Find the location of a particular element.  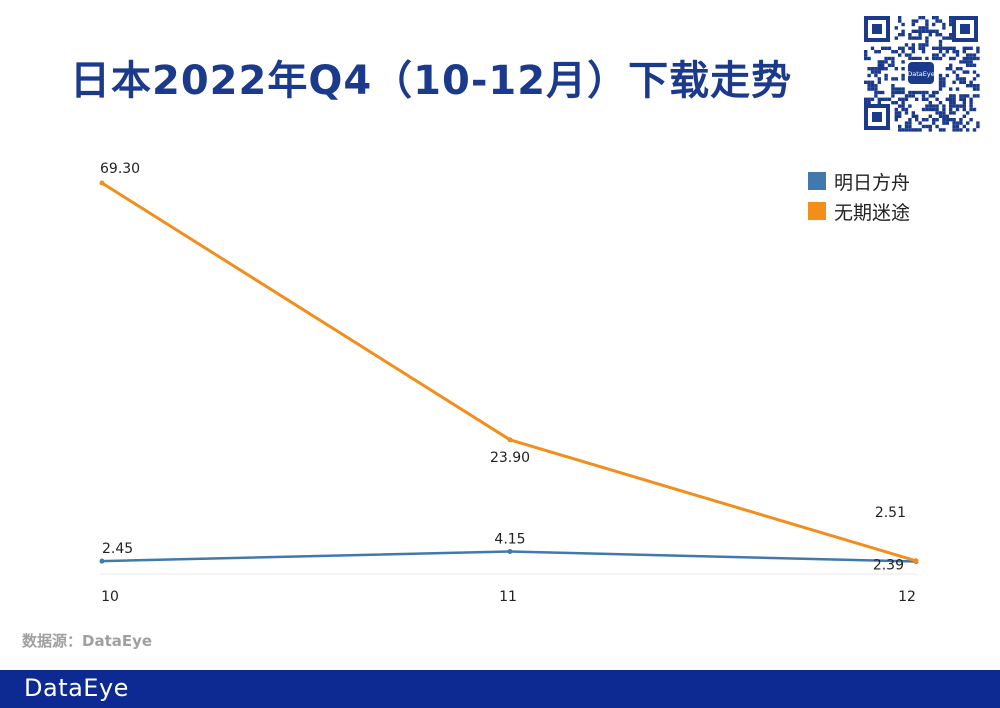

data-label-series-2-10: 69.30 is located at coordinates (120, 169).